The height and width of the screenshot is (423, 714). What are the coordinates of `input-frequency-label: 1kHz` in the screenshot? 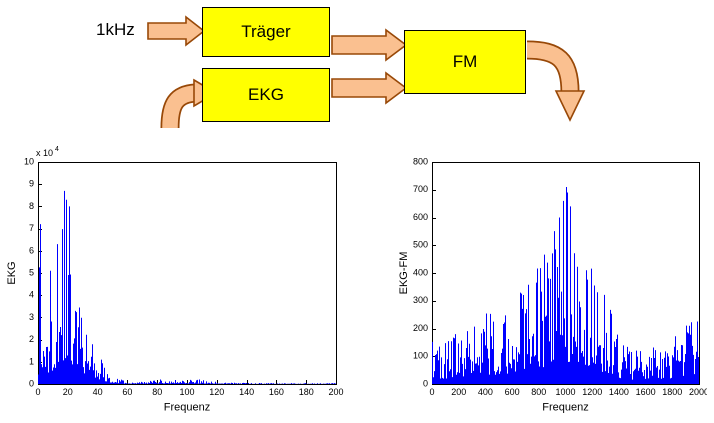 It's located at (115, 29).